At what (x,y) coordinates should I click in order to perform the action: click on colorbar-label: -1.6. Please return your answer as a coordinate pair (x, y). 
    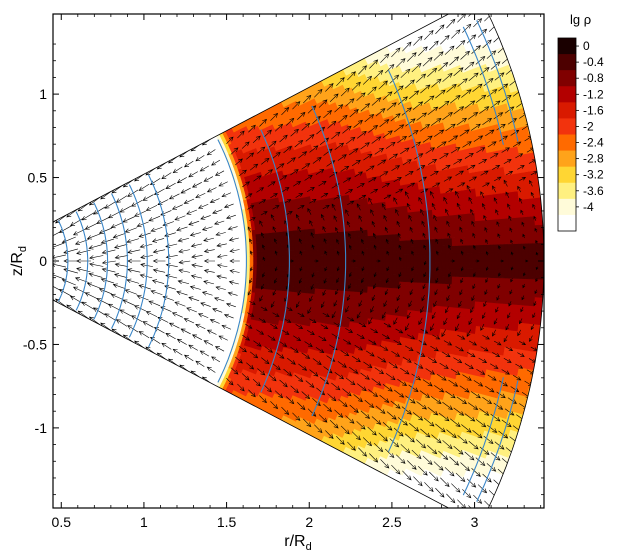
    Looking at the image, I should click on (593, 110).